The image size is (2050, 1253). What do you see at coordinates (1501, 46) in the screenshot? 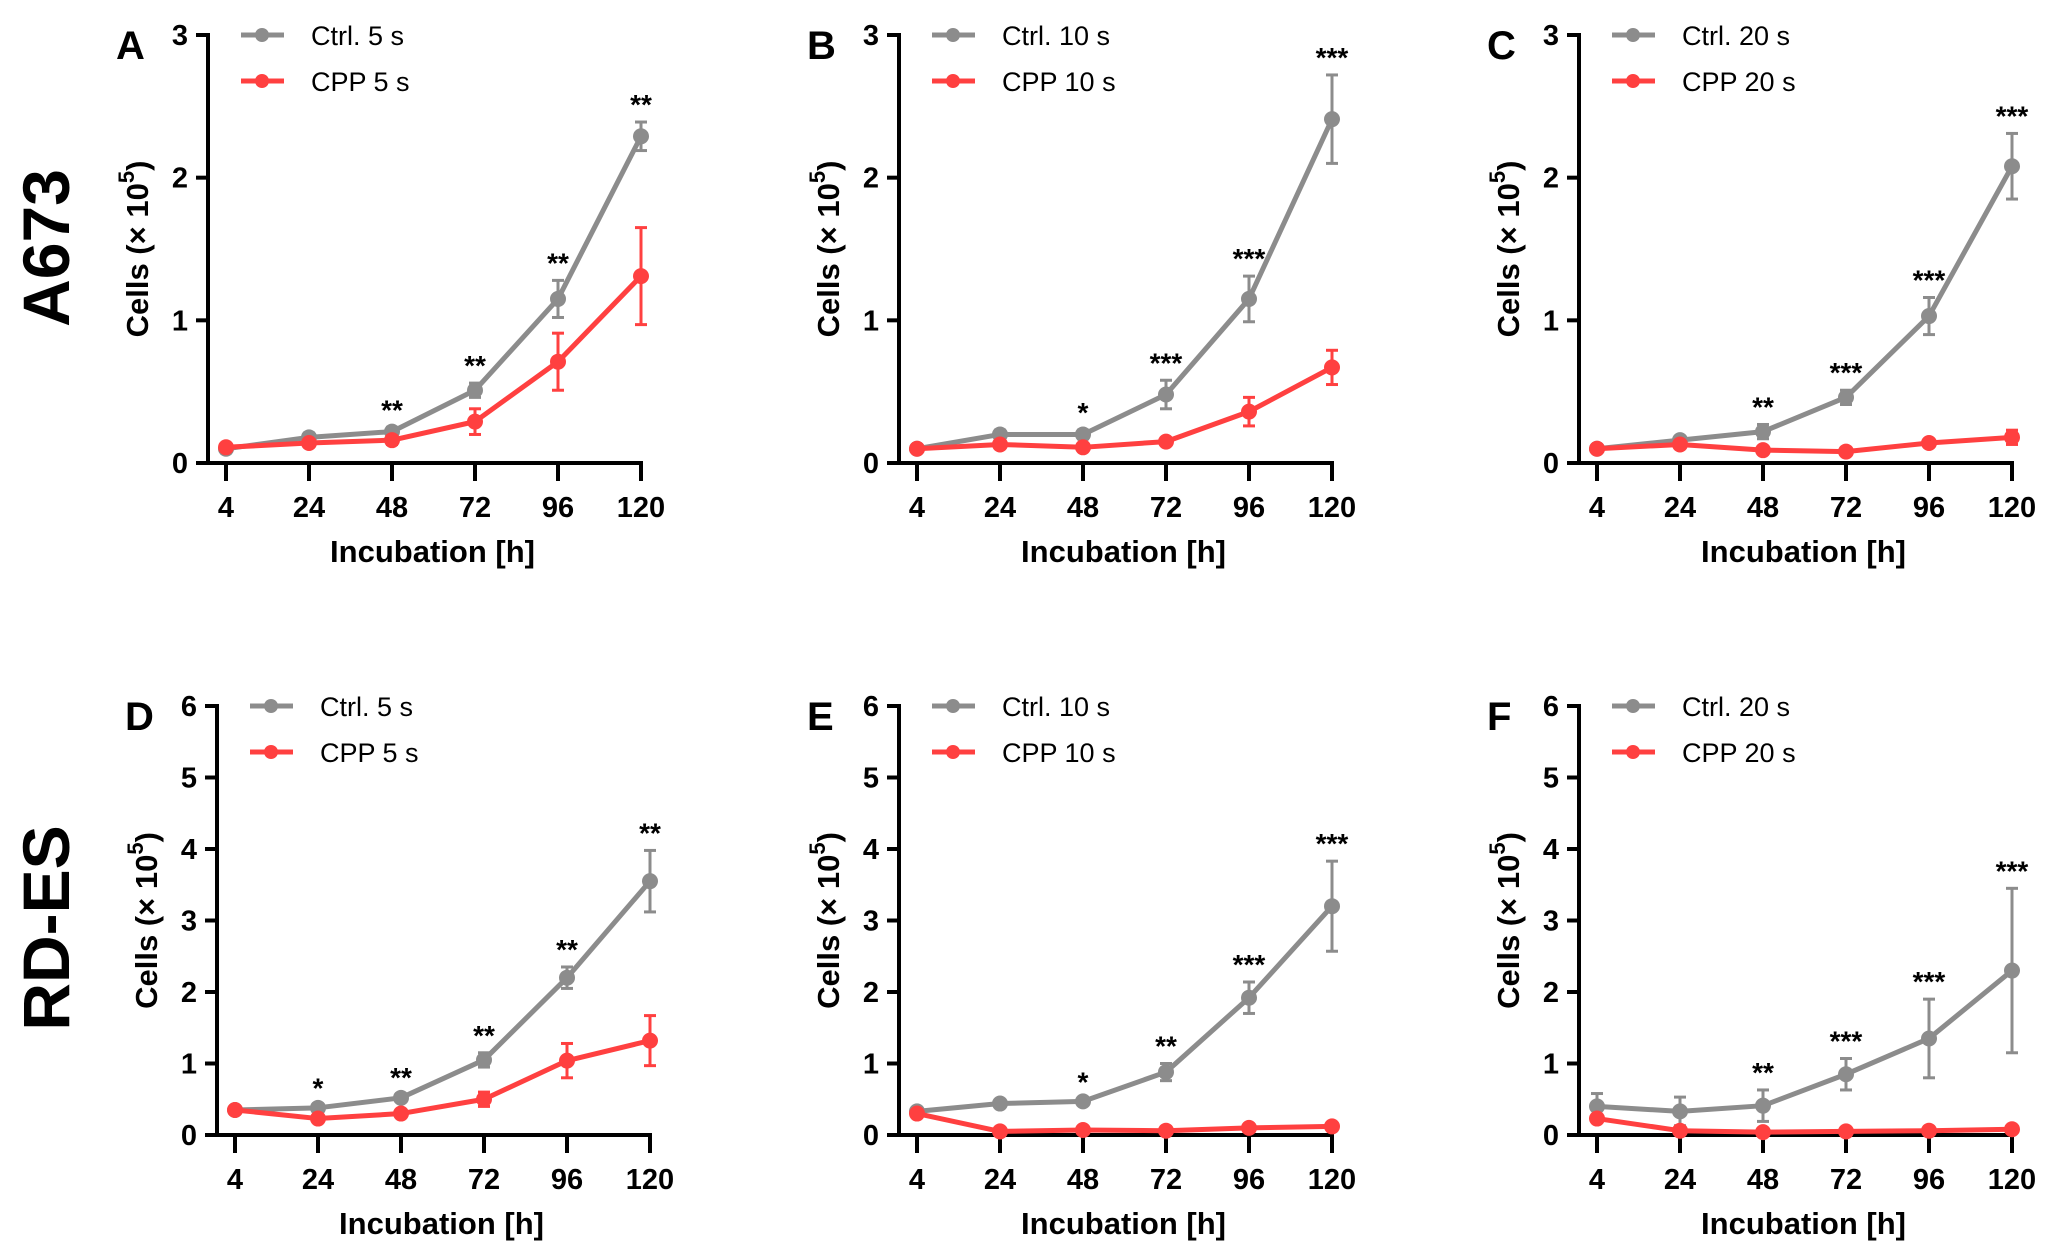
I see `panel-letter: C` at bounding box center [1501, 46].